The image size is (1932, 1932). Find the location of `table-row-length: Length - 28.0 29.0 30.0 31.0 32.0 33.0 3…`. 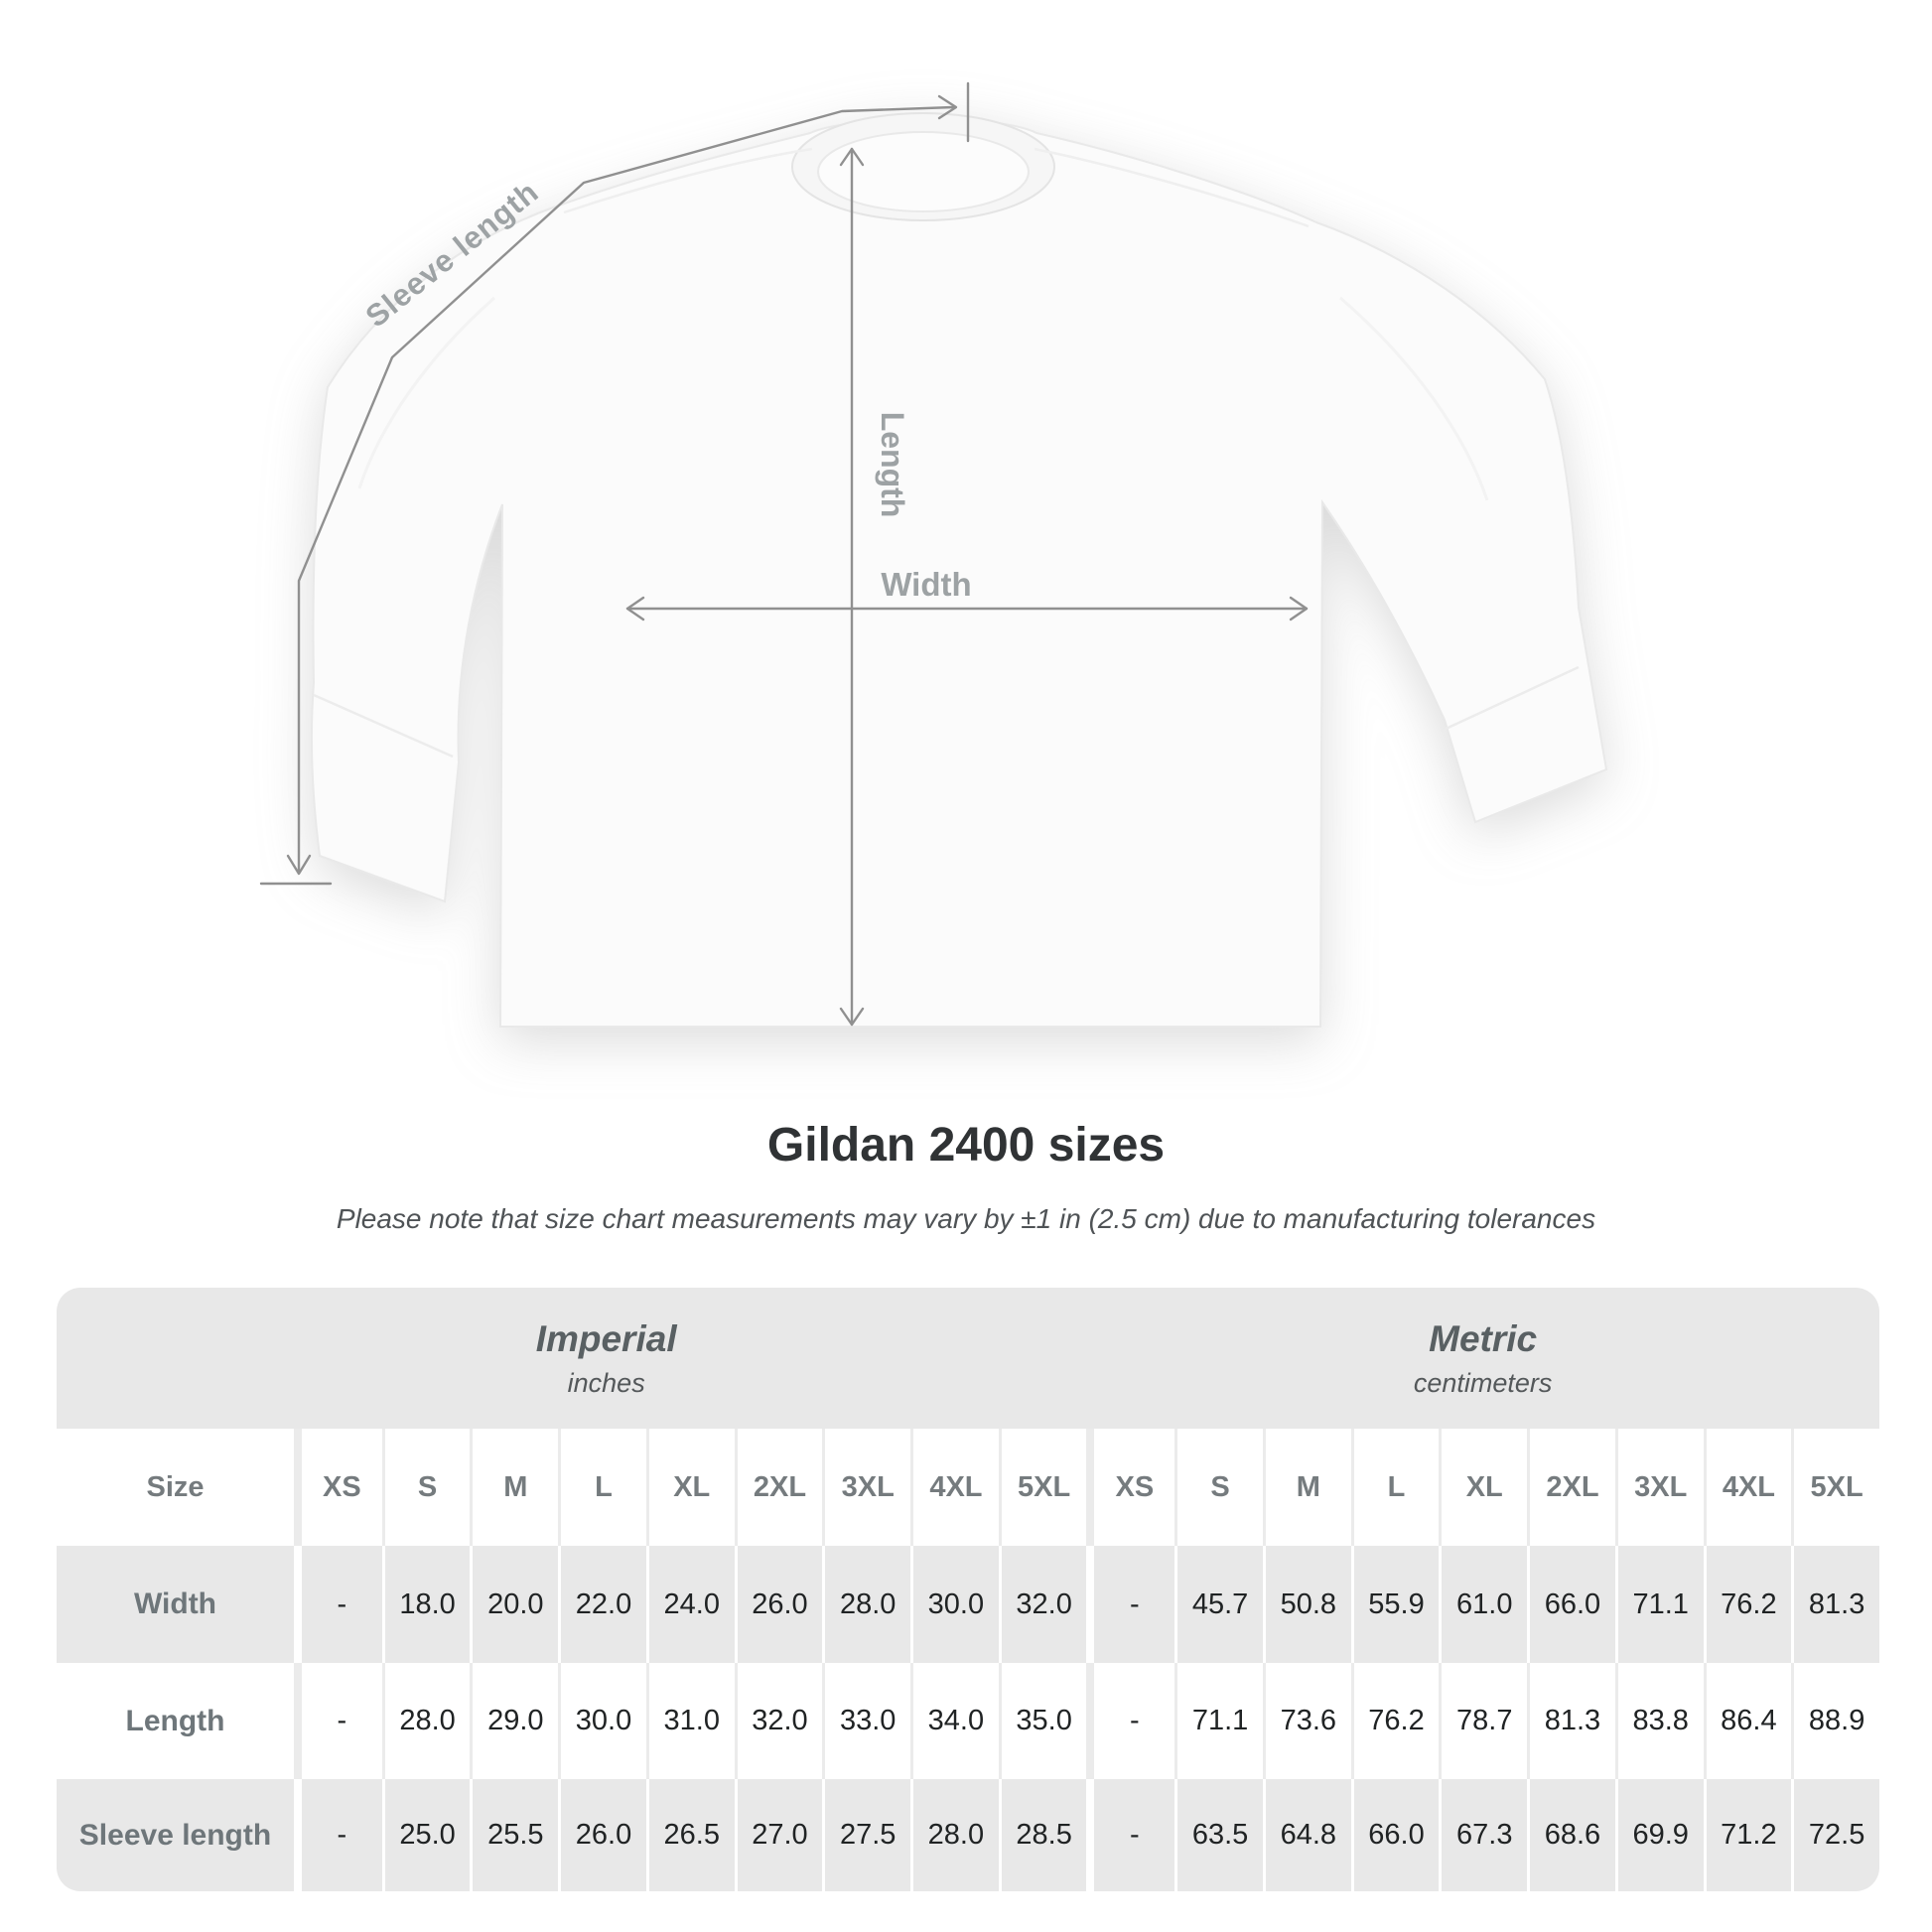

table-row-length: Length - 28.0 29.0 30.0 31.0 32.0 33.0 3… is located at coordinates (968, 1721).